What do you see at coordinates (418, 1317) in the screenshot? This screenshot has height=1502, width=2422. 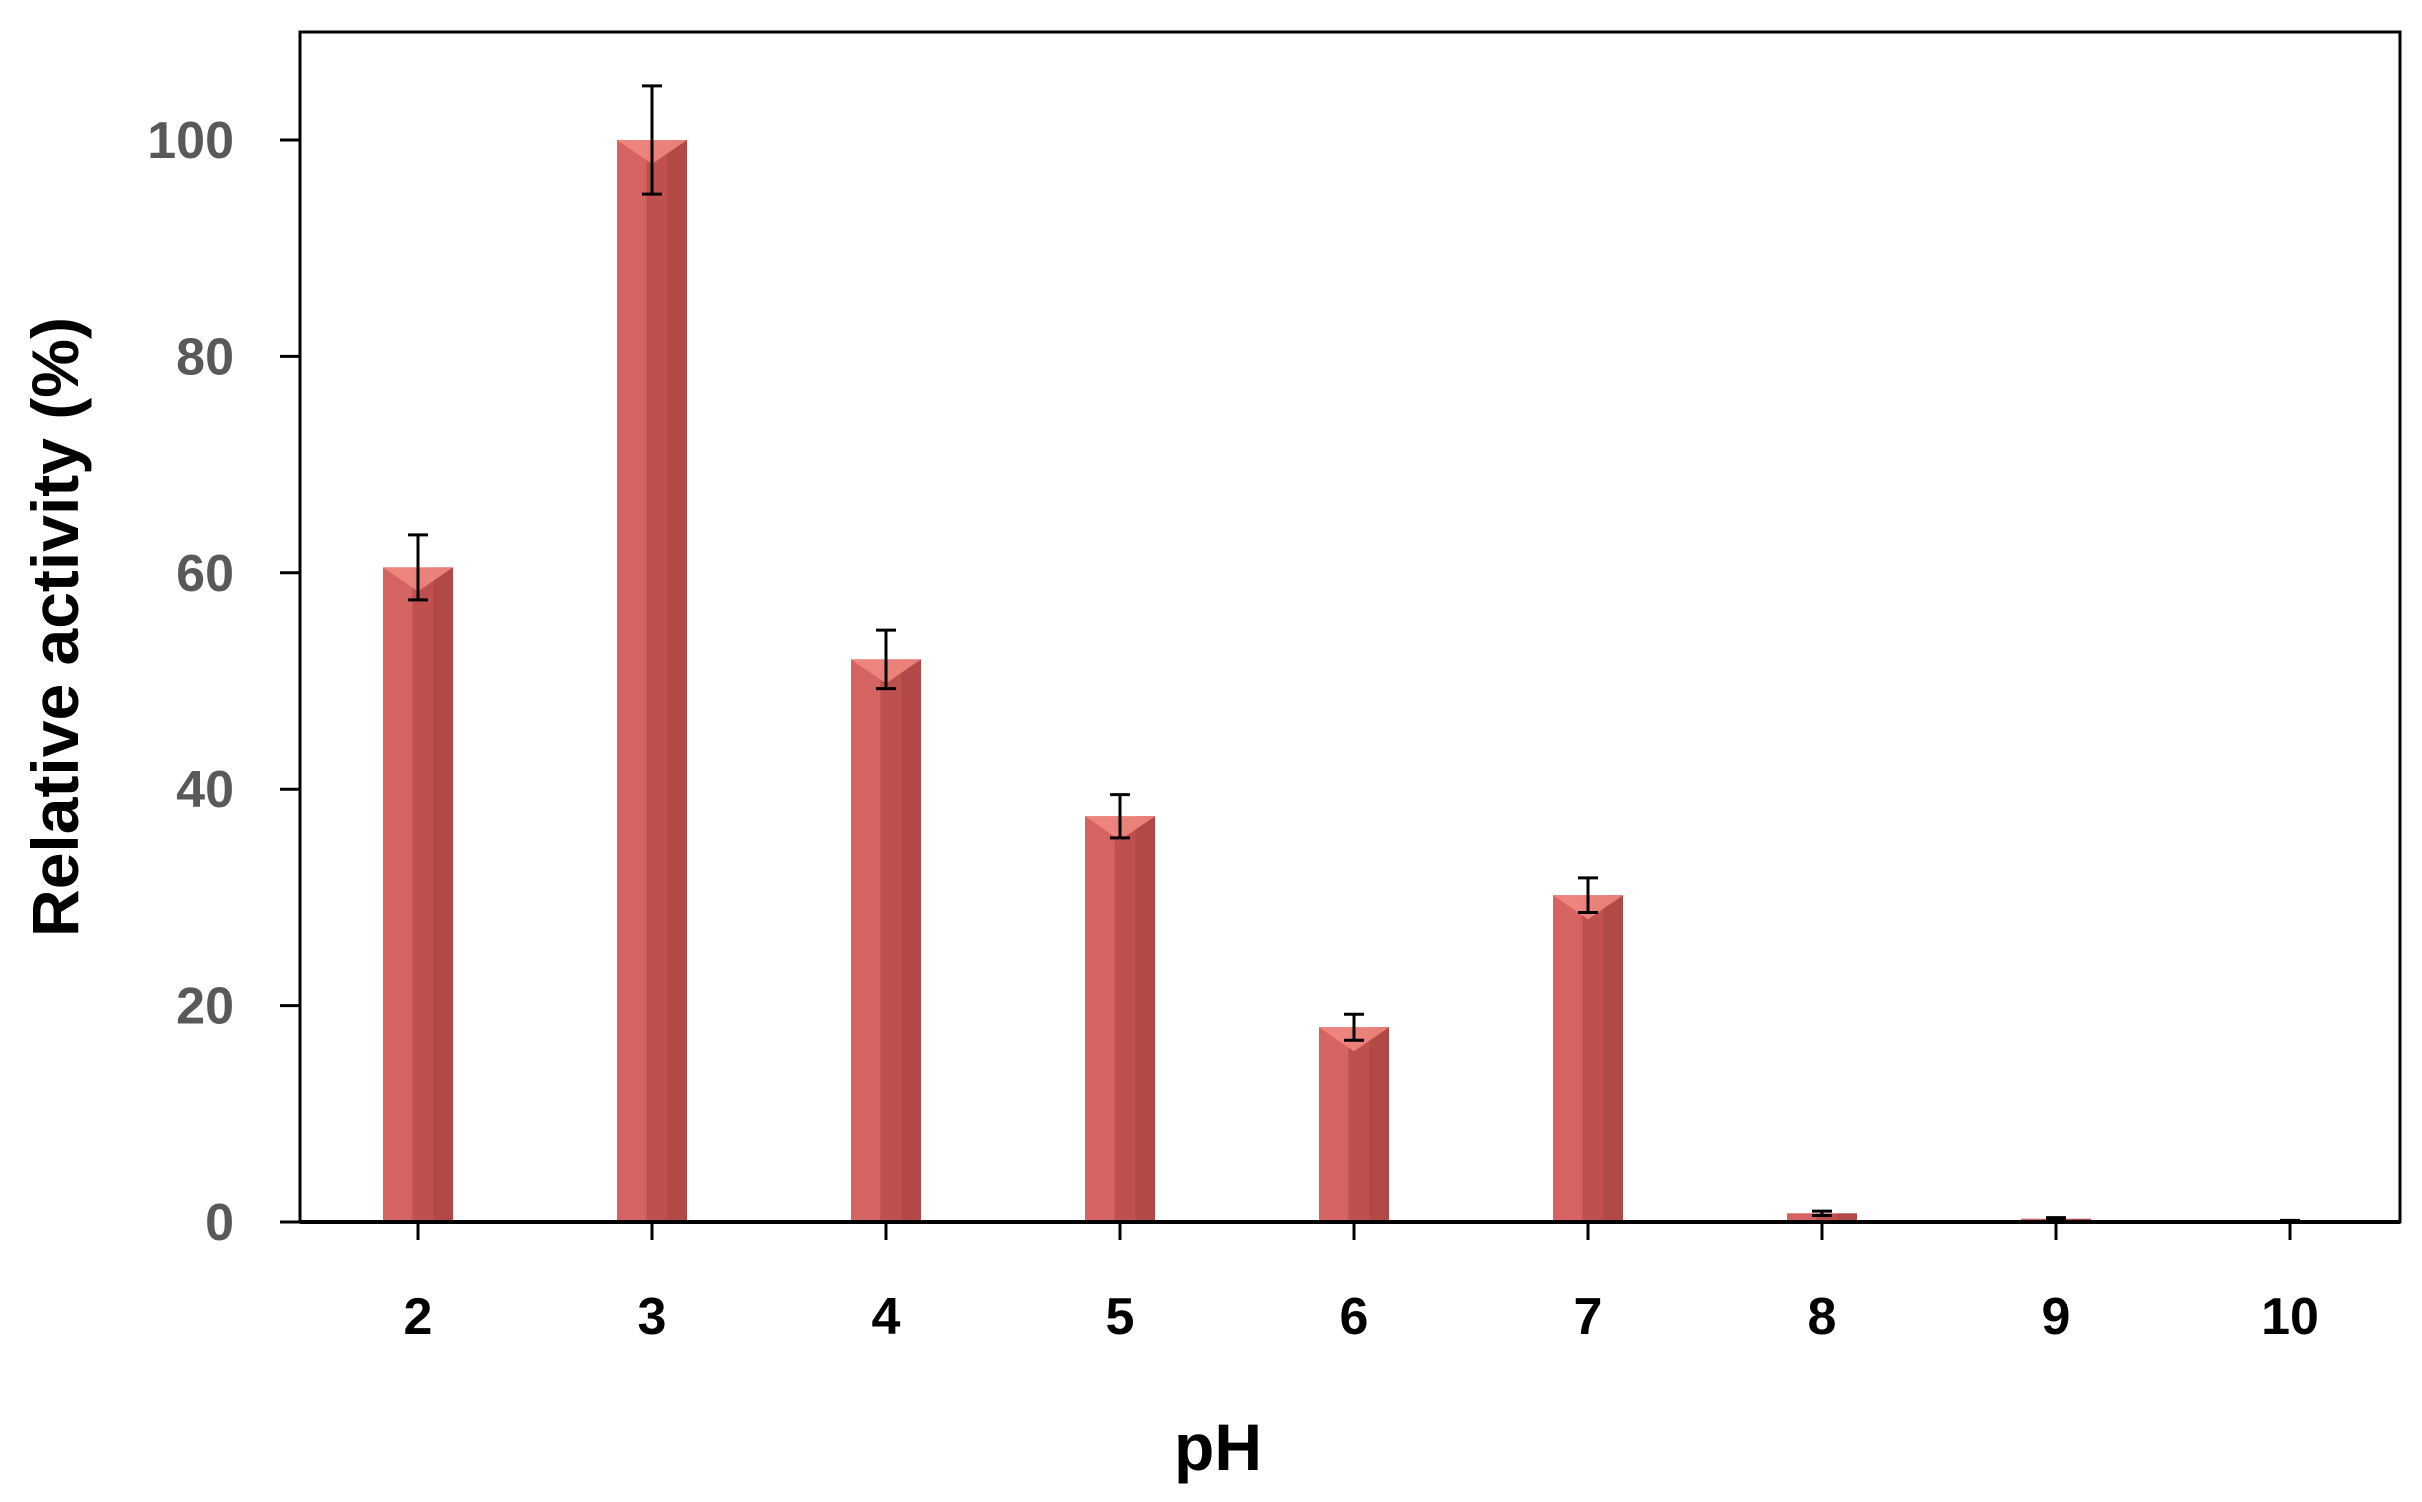 I see `x-tick-label: 2` at bounding box center [418, 1317].